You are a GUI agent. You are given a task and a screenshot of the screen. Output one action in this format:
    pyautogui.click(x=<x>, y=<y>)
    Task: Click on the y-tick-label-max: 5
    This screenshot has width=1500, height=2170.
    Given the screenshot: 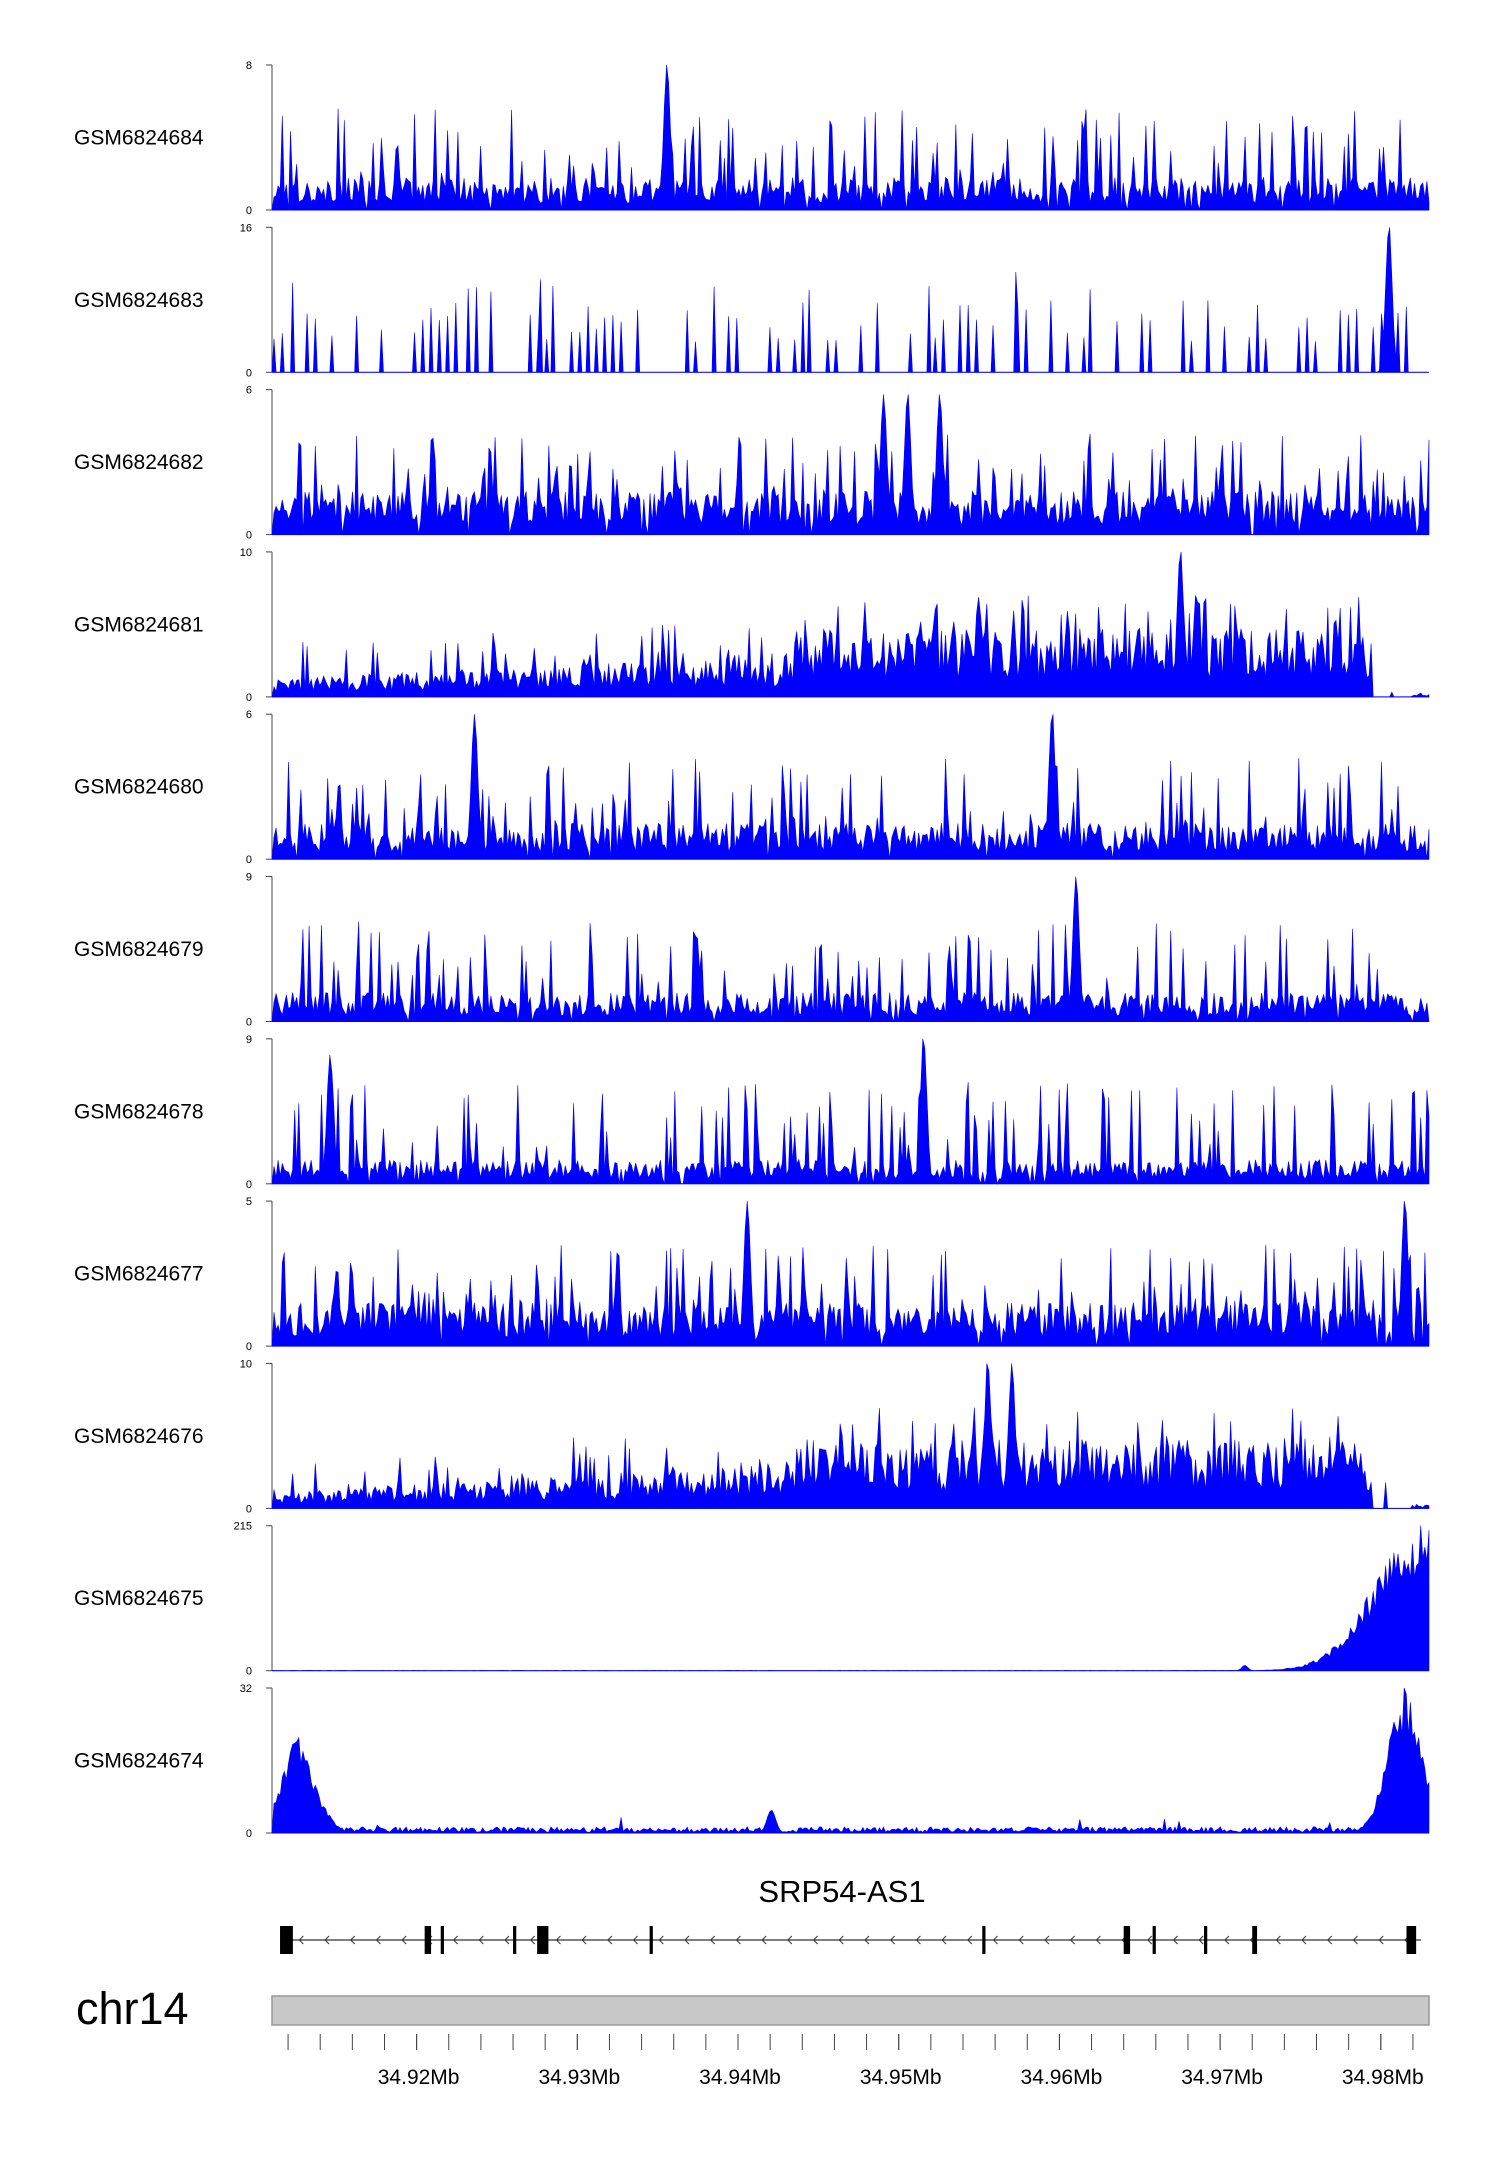 What is the action you would take?
    pyautogui.click(x=249, y=1202)
    